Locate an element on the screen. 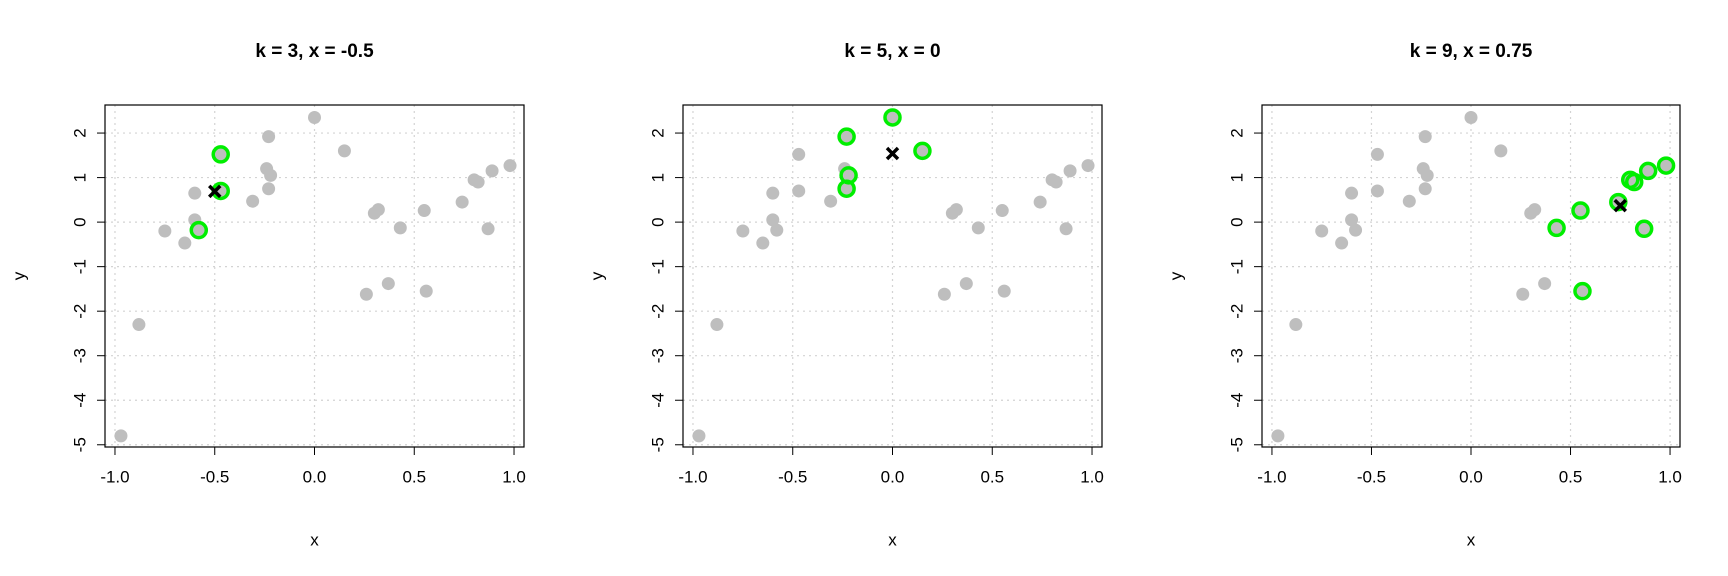  x-tick-label: 1.0 is located at coordinates (1670, 476).